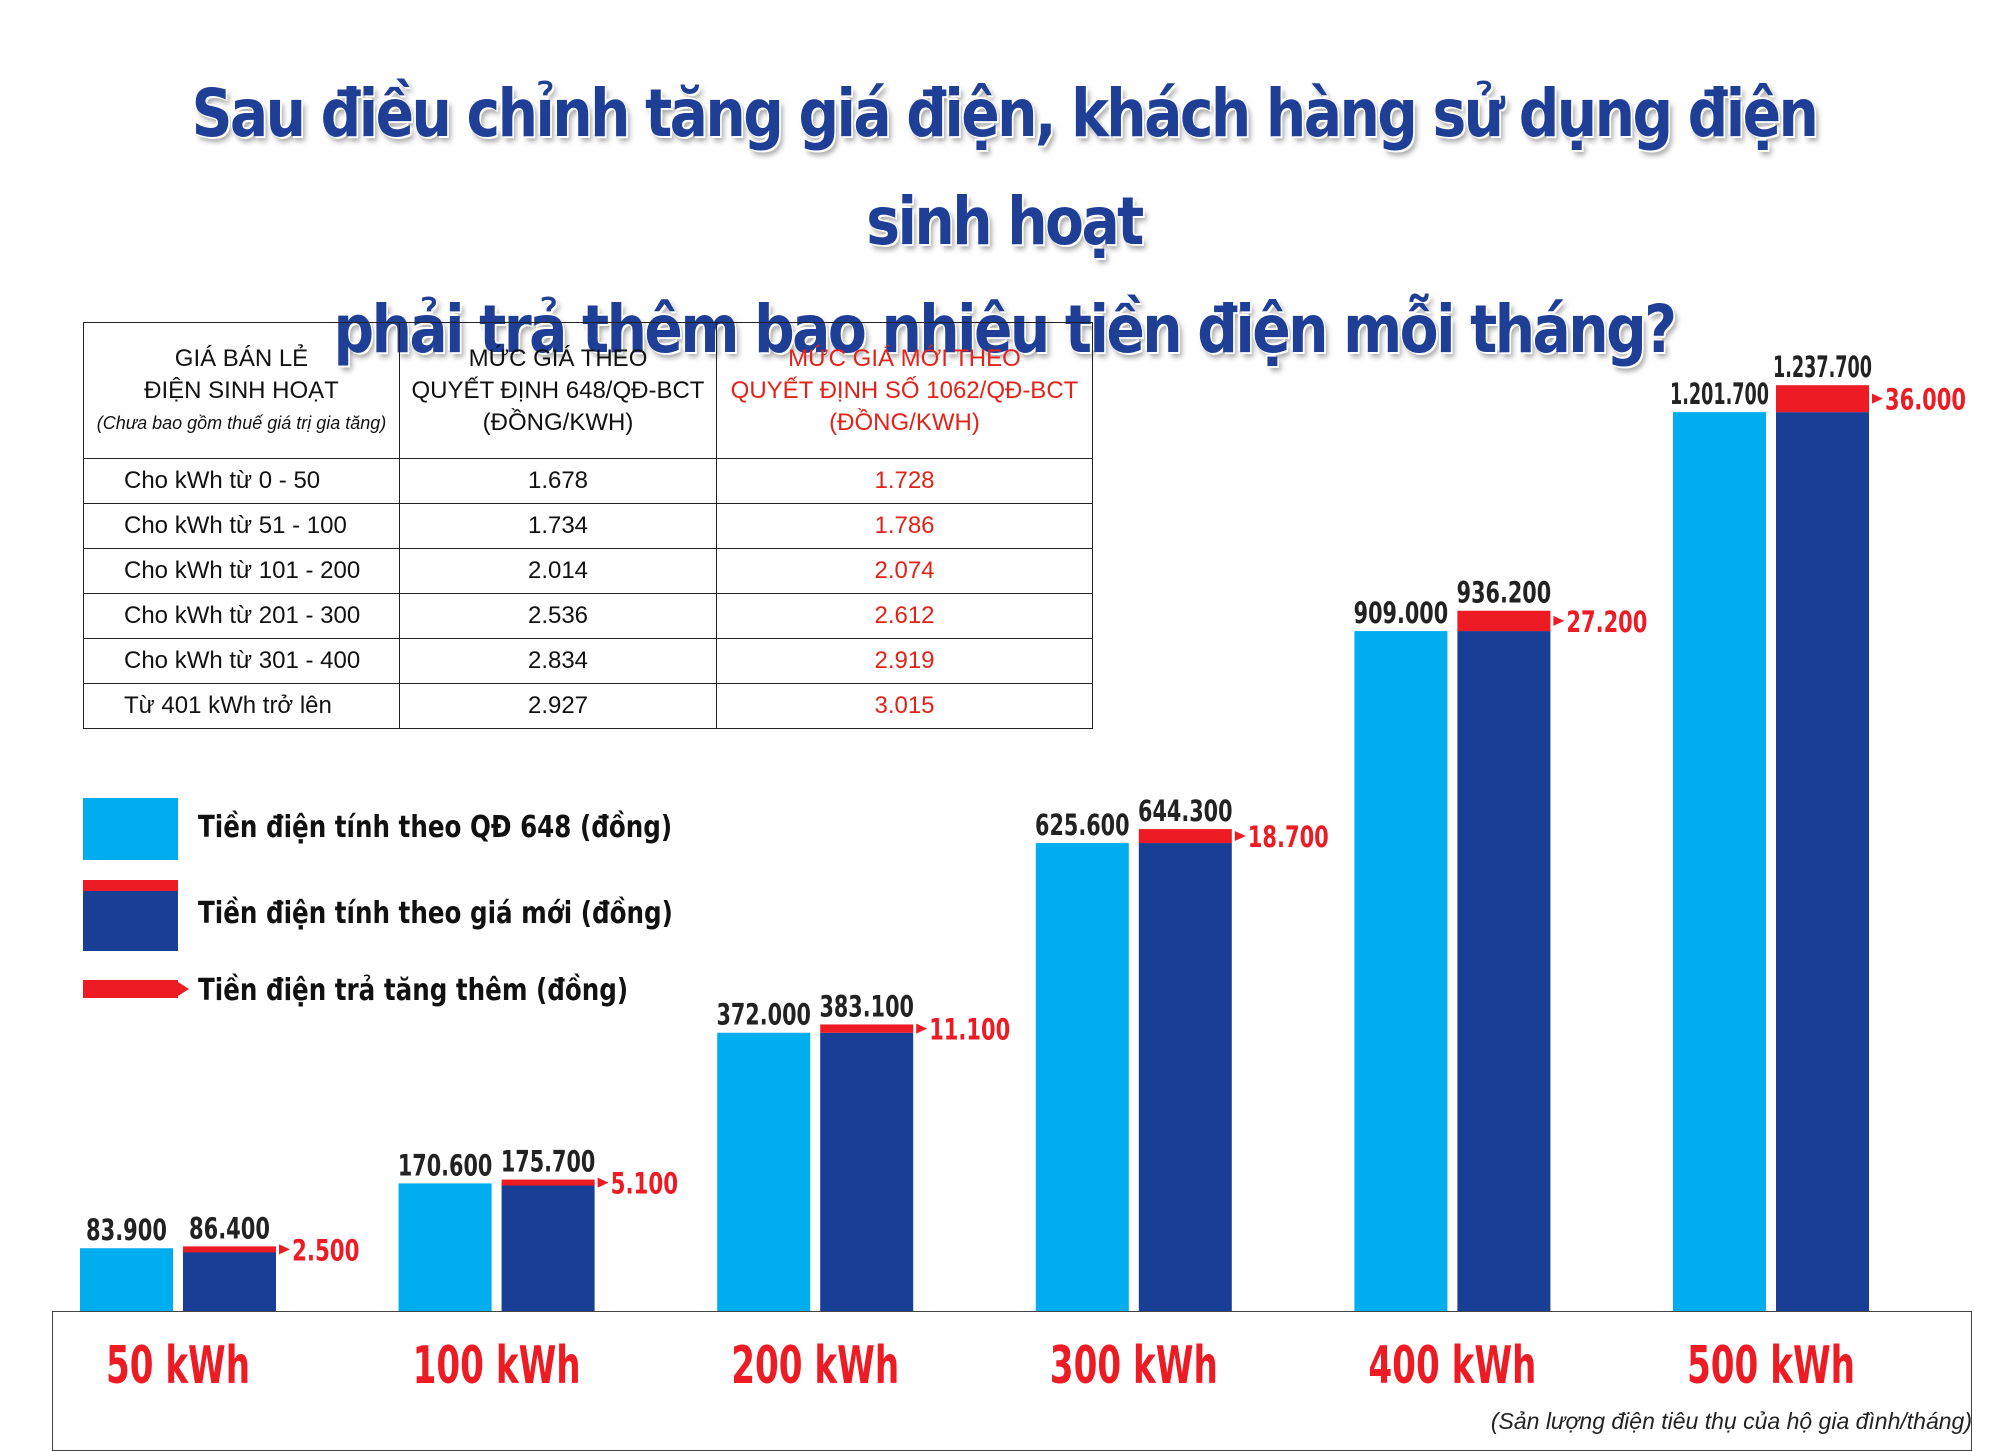  Describe the element at coordinates (1185, 811) in the screenshot. I see `data-label-new: 644.300` at that location.